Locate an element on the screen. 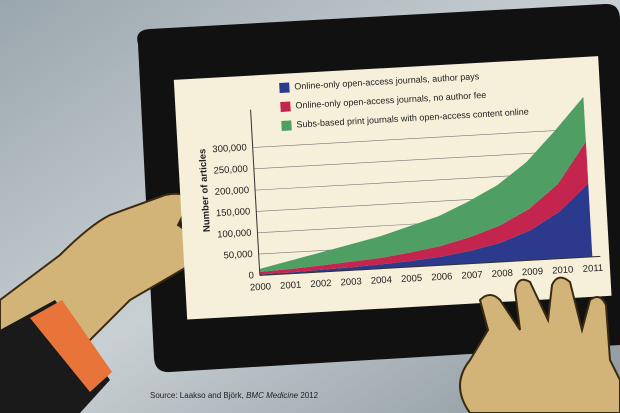 The height and width of the screenshot is (413, 620). sleeve is located at coordinates (55, 356).